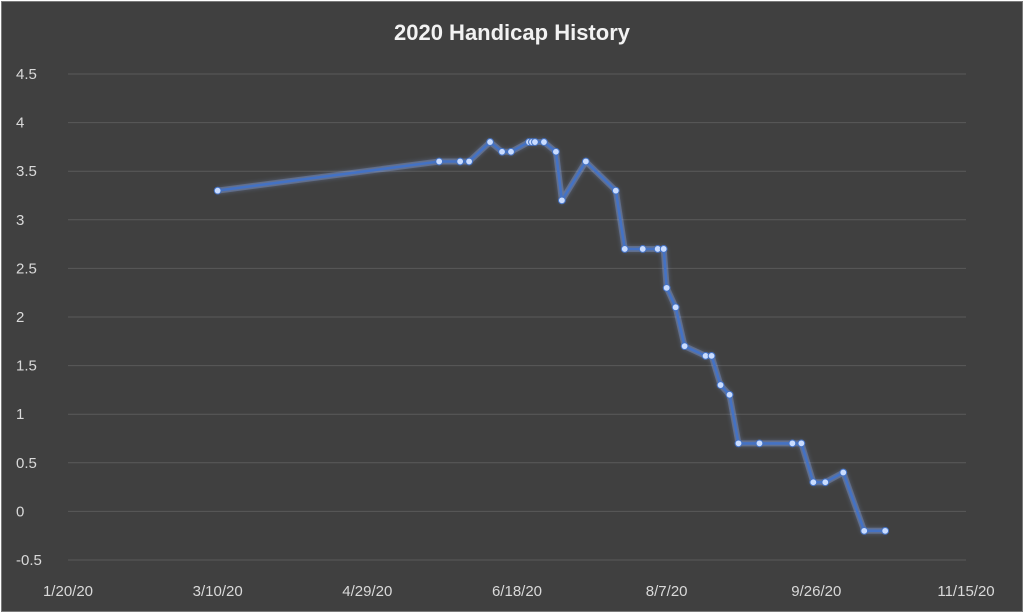 The height and width of the screenshot is (613, 1024). What do you see at coordinates (26, 463) in the screenshot?
I see `y-tick-label: 0.5` at bounding box center [26, 463].